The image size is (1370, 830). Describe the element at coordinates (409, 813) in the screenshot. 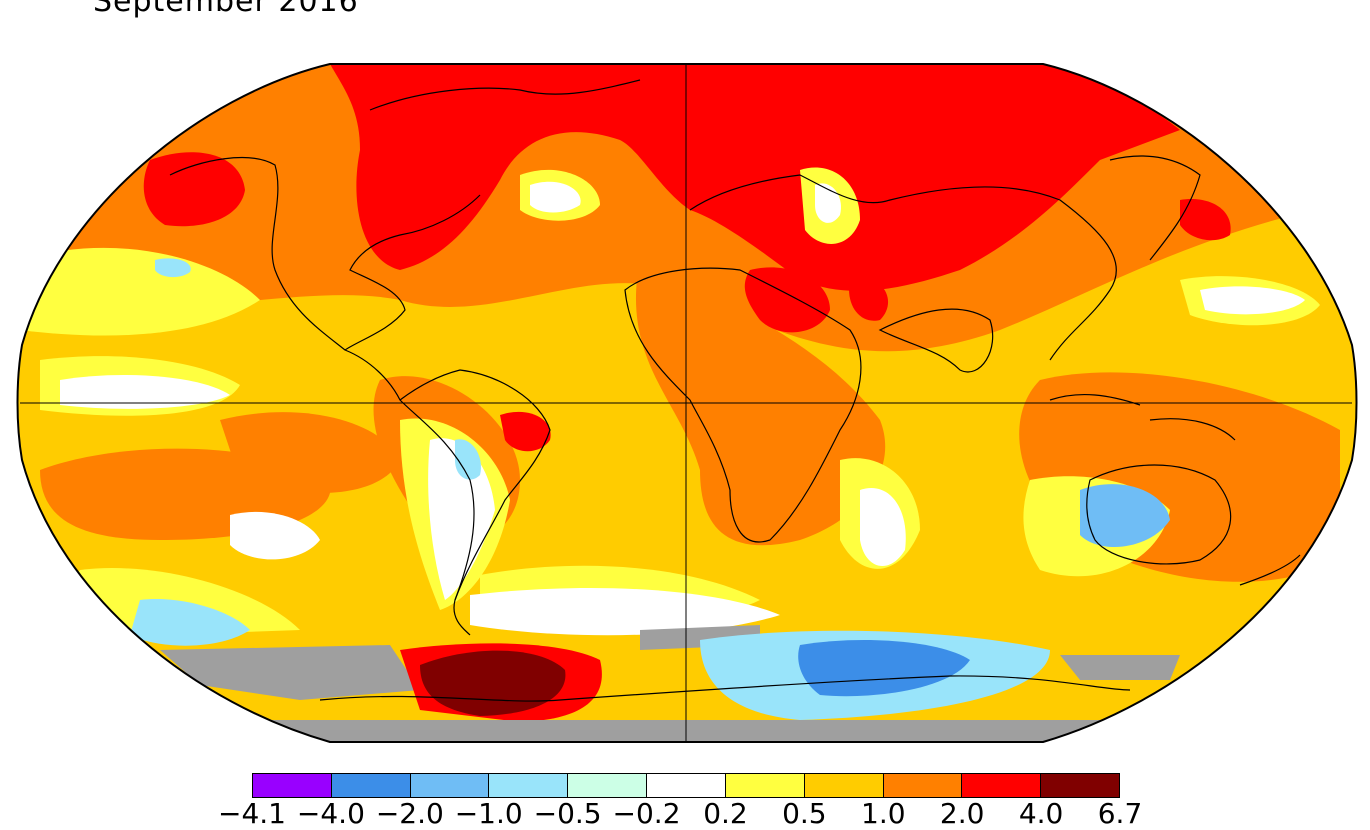

I see `legend-tick-label: −2.0` at that location.